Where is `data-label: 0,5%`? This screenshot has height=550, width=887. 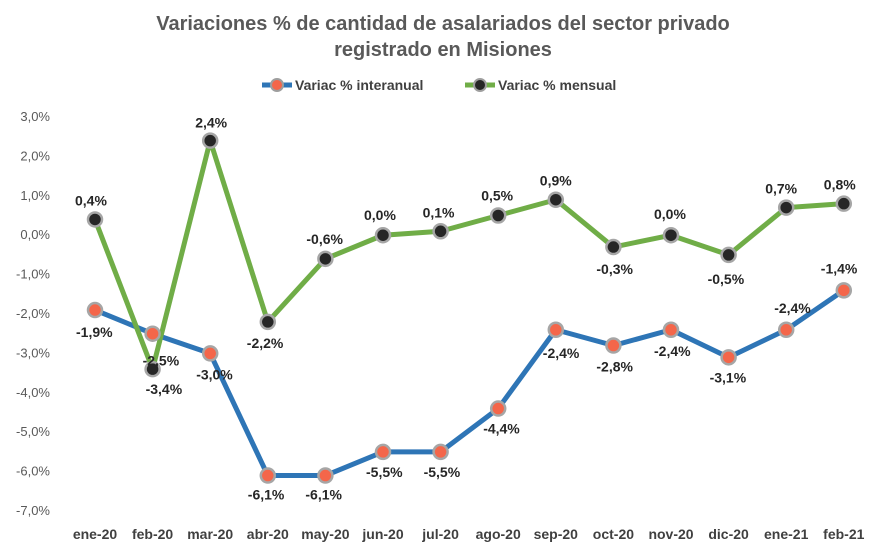 data-label: 0,5% is located at coordinates (497, 196).